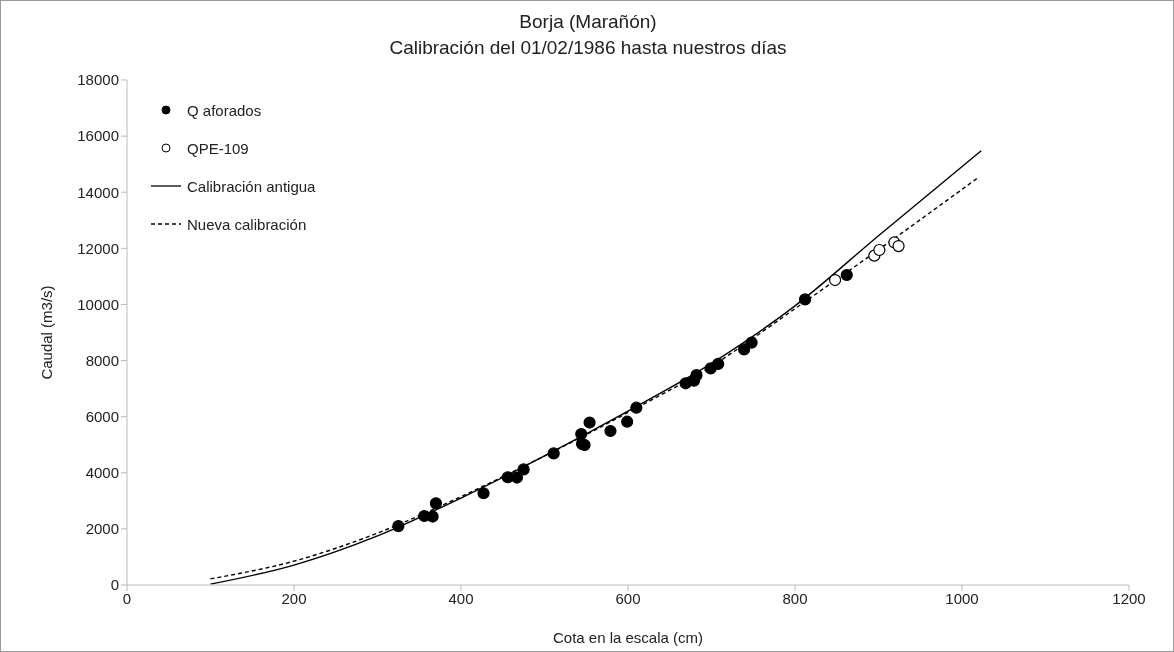 The height and width of the screenshot is (652, 1174). What do you see at coordinates (98, 192) in the screenshot?
I see `y-tick-label: 14000` at bounding box center [98, 192].